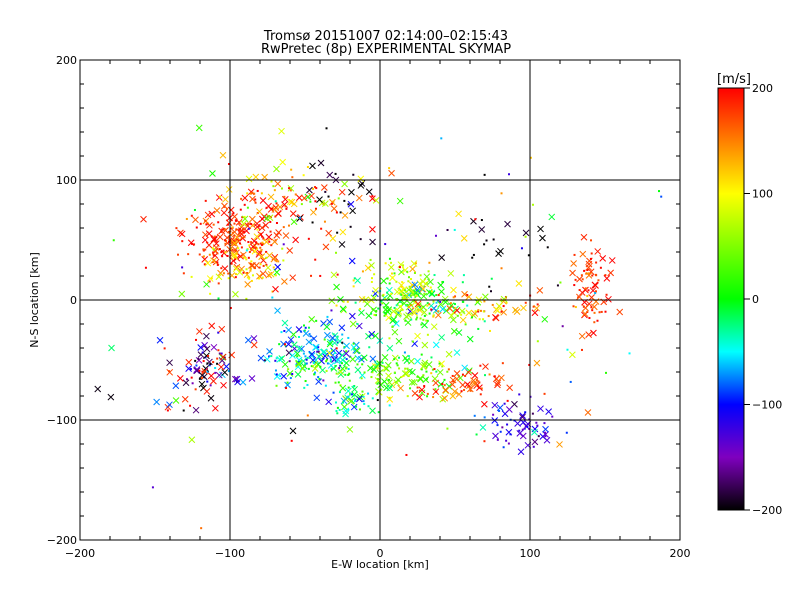  What do you see at coordinates (34, 300) in the screenshot?
I see `y-axis-label: N-S location [km]` at bounding box center [34, 300].